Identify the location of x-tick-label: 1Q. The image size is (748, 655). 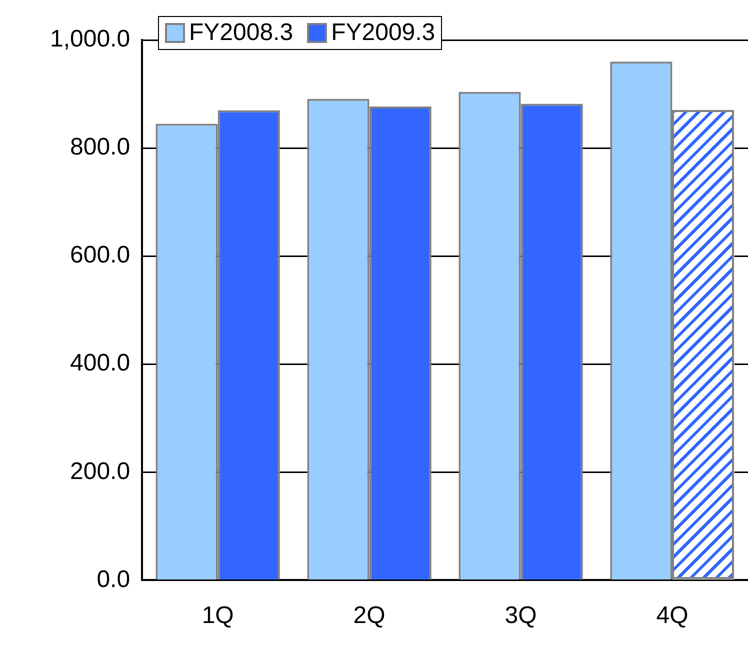
(218, 616).